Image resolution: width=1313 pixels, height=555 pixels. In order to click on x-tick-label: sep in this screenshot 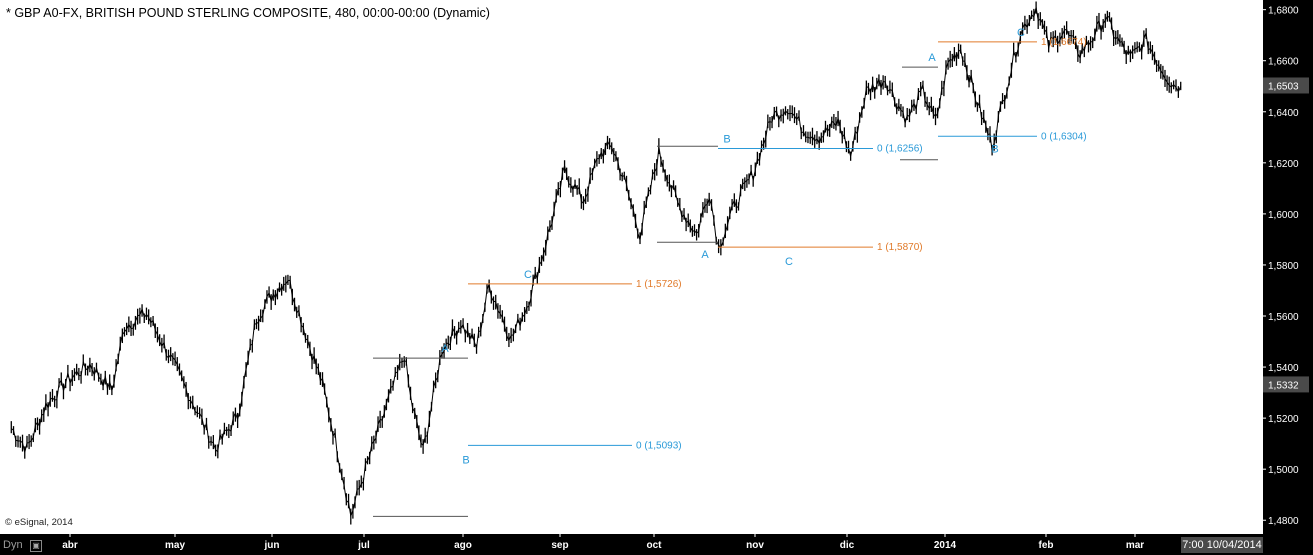, I will do `click(559, 545)`.